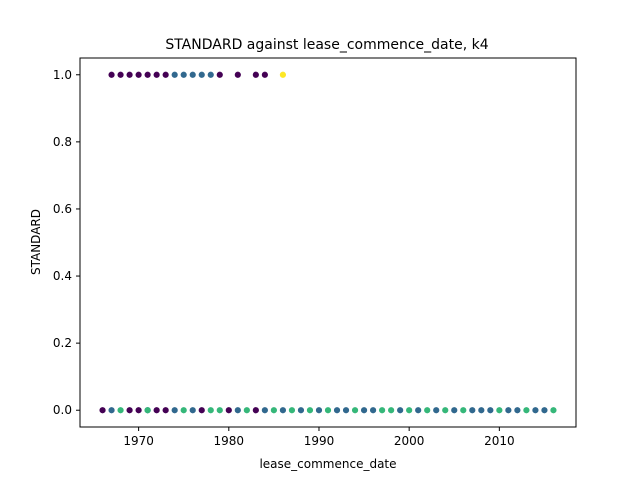 The width and height of the screenshot is (640, 485). Describe the element at coordinates (62, 209) in the screenshot. I see `y-tick-label: 0.6` at that location.